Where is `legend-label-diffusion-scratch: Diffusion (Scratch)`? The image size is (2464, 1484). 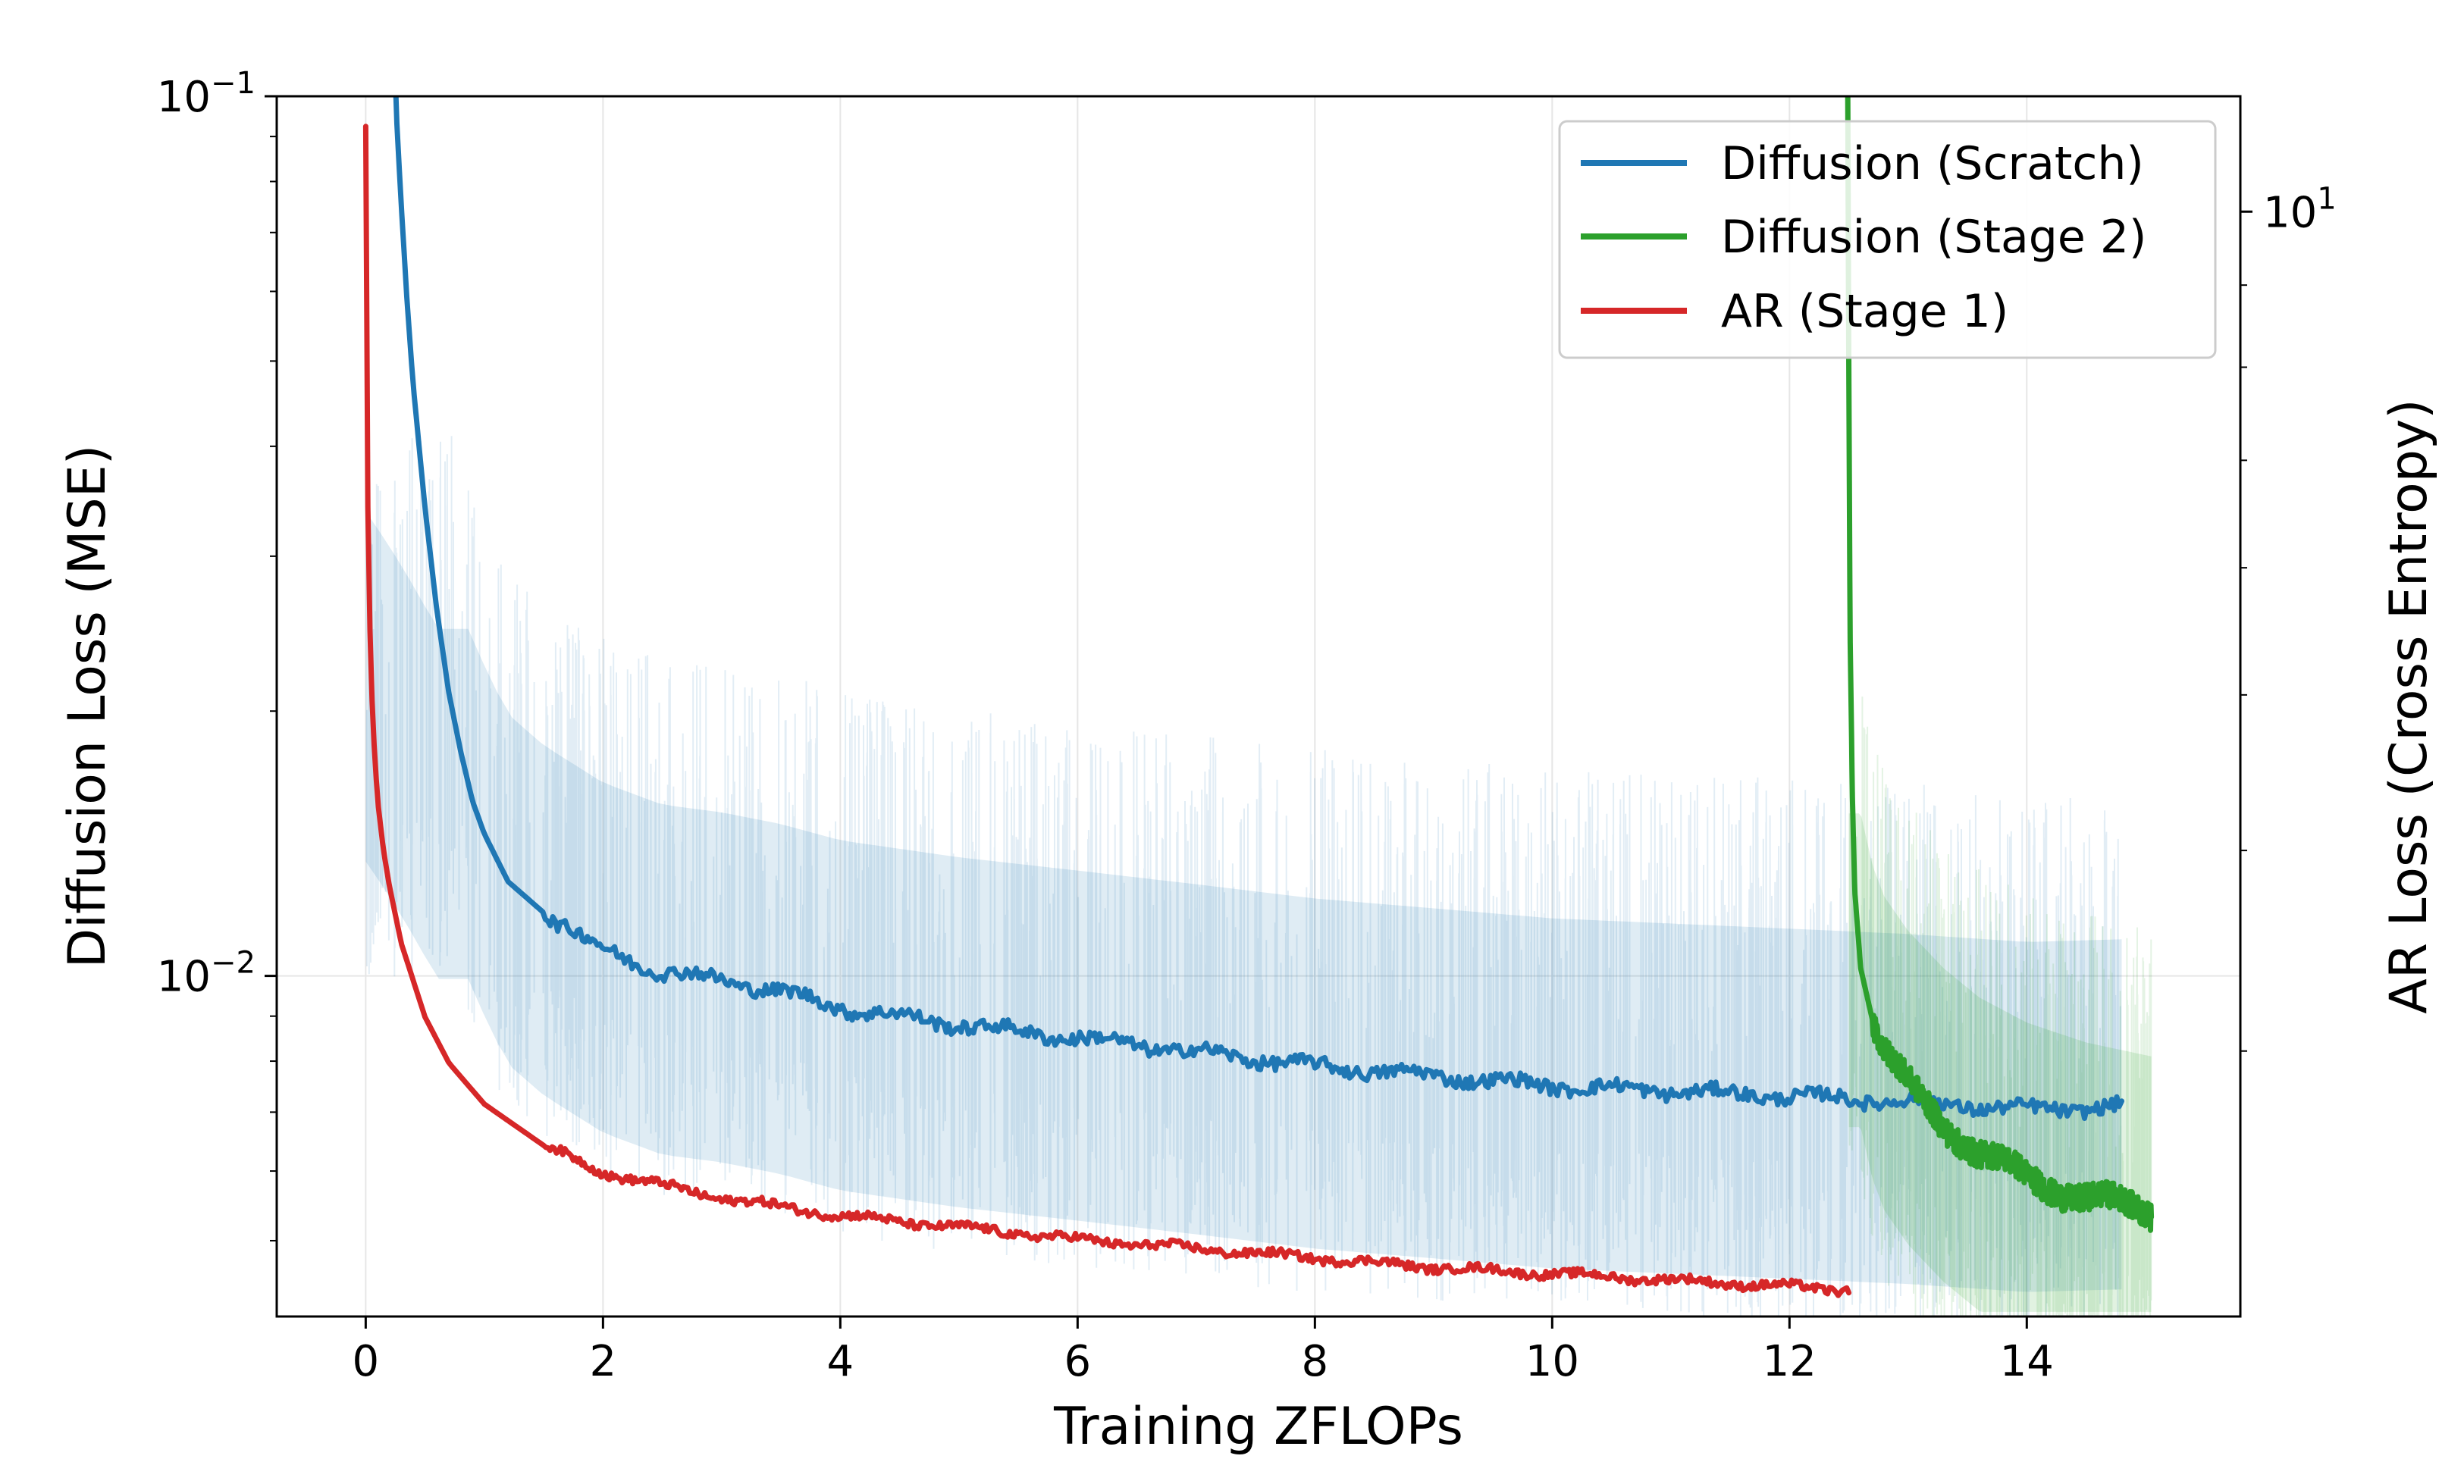
legend-label-diffusion-scratch: Diffusion (Scratch) is located at coordinates (1933, 164).